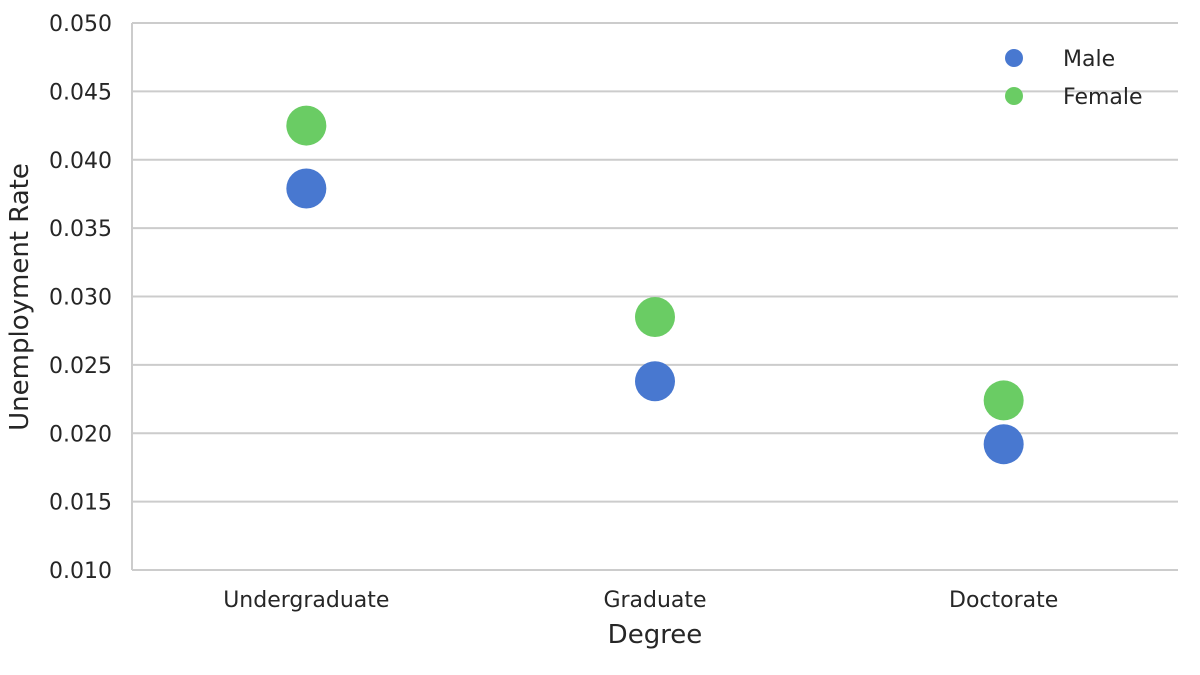 Image resolution: width=1200 pixels, height=675 pixels. I want to click on x-axis-label: Degree, so click(655, 635).